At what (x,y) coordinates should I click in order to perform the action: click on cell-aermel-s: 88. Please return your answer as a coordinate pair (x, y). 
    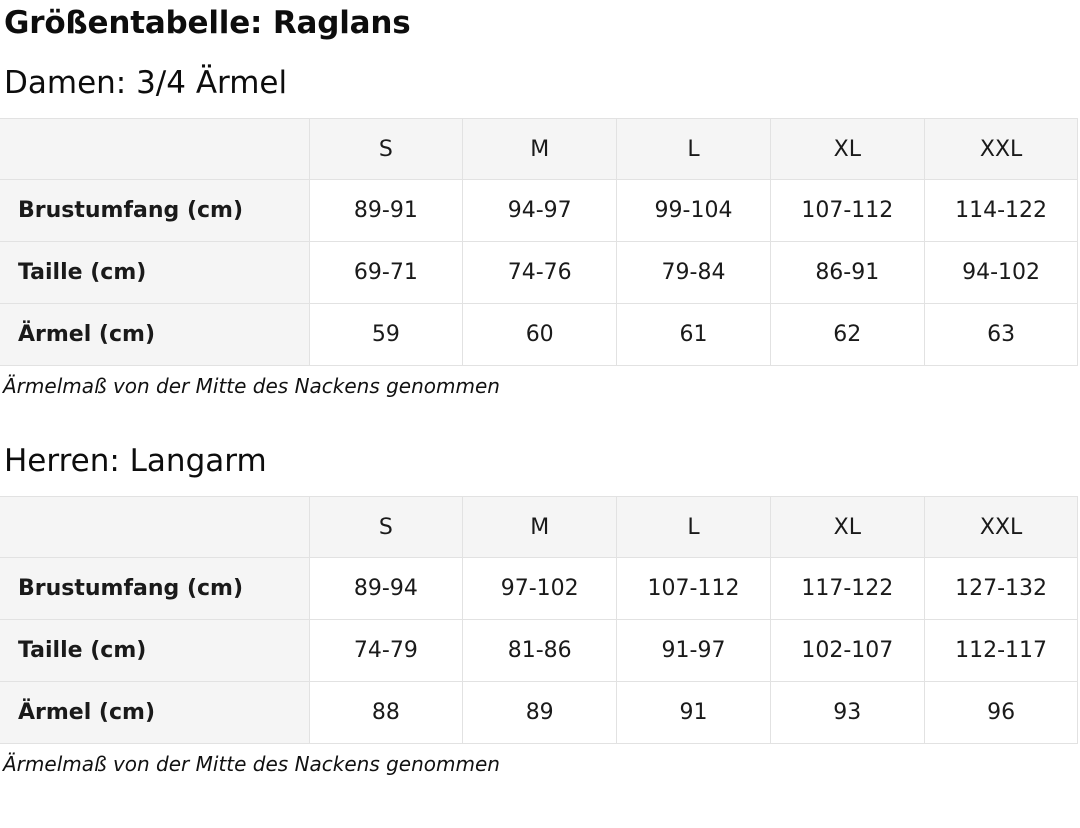
    Looking at the image, I should click on (386, 713).